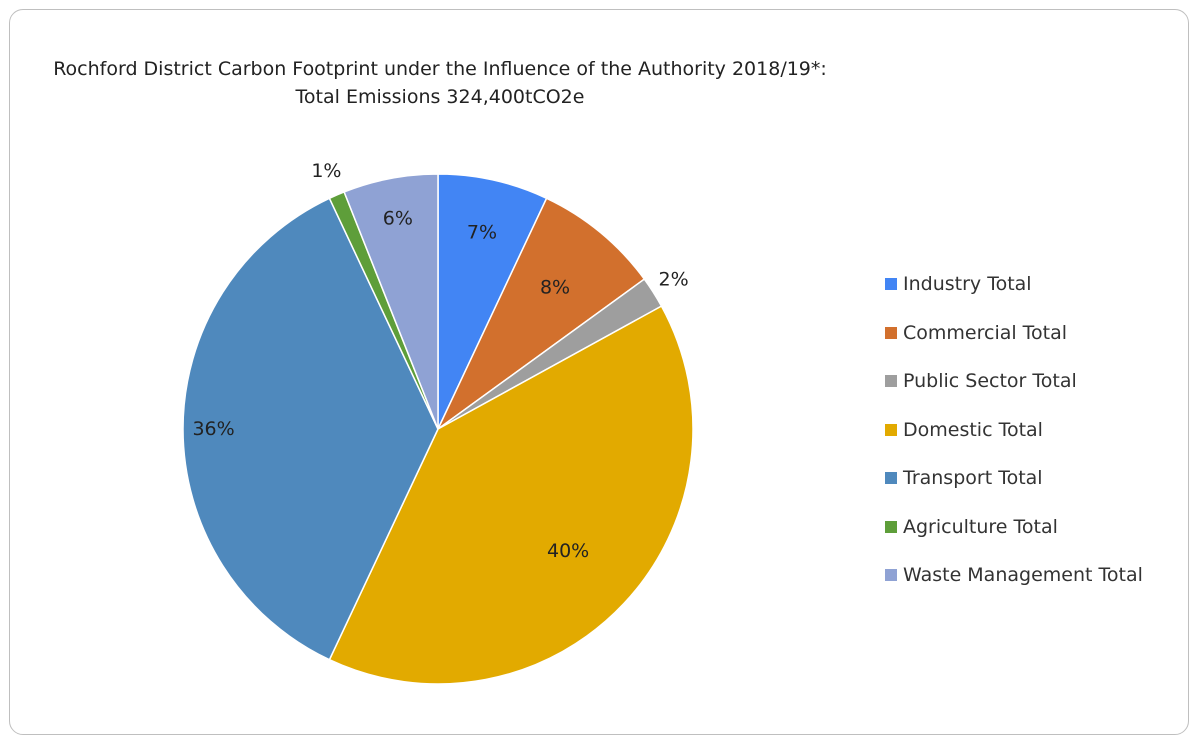 The height and width of the screenshot is (744, 1198). I want to click on data-label-domestic-total: 40%, so click(568, 551).